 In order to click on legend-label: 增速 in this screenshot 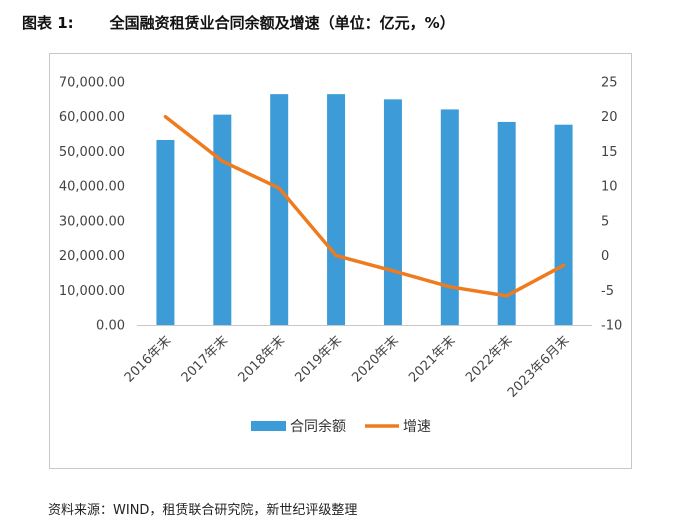, I will do `click(417, 427)`.